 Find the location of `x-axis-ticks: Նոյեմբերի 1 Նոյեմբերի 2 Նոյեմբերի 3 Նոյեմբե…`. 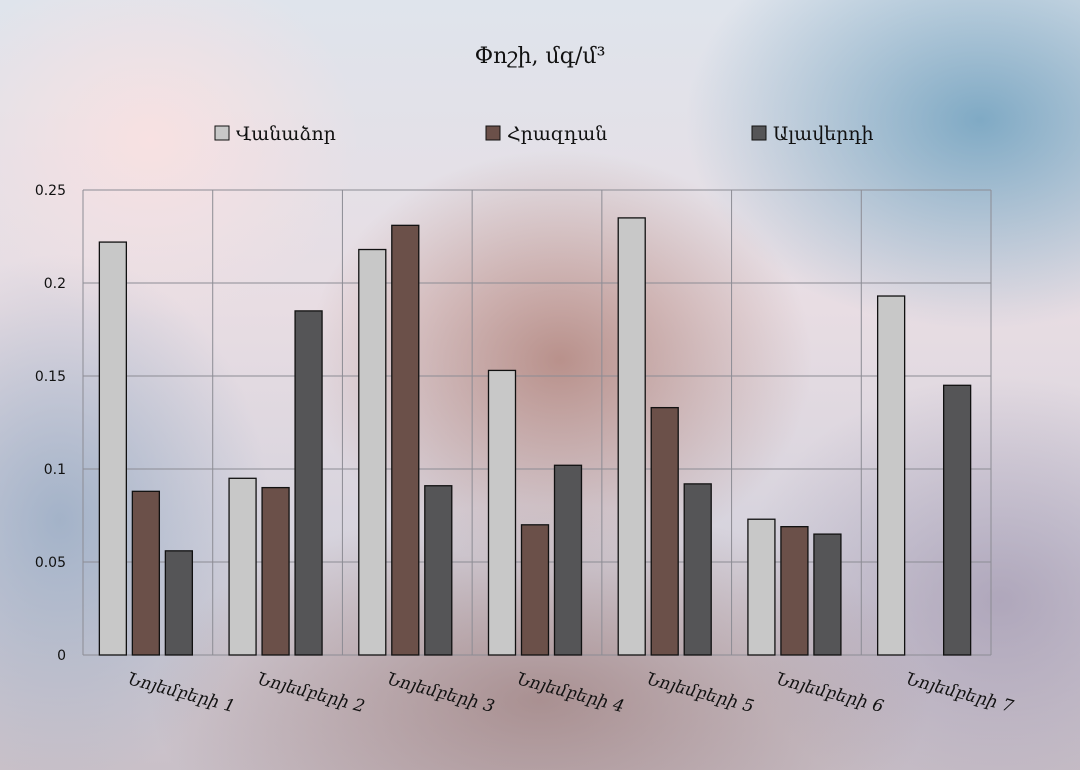

x-axis-ticks: Նոյեմբերի 1 Նոյեմբերի 2 Նոյեմբերի 3 Նոյեմբե… is located at coordinates (570, 693).